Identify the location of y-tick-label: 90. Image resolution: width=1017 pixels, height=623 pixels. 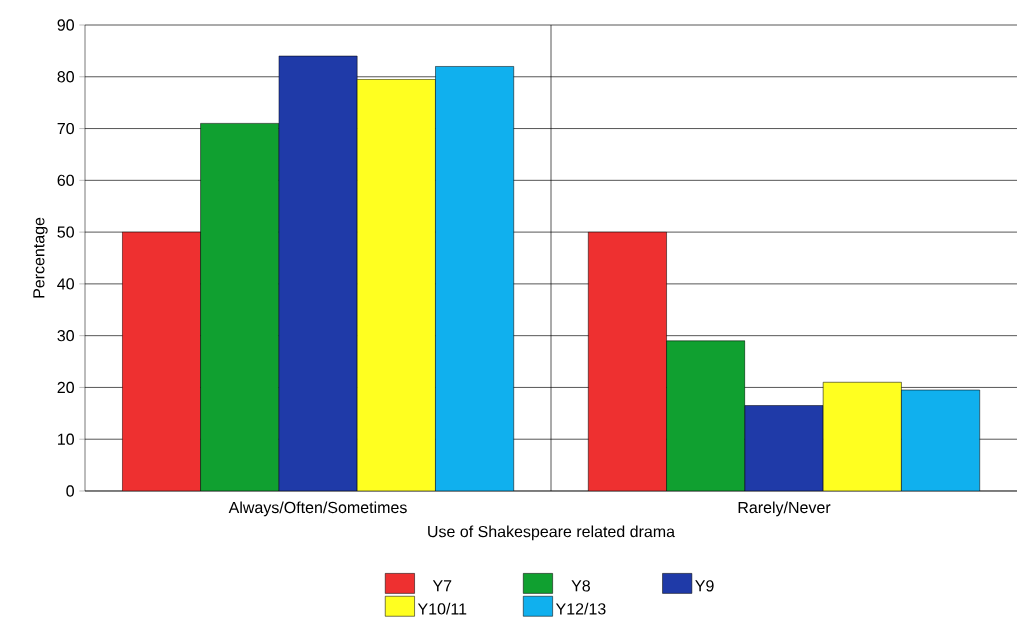
(65, 25).